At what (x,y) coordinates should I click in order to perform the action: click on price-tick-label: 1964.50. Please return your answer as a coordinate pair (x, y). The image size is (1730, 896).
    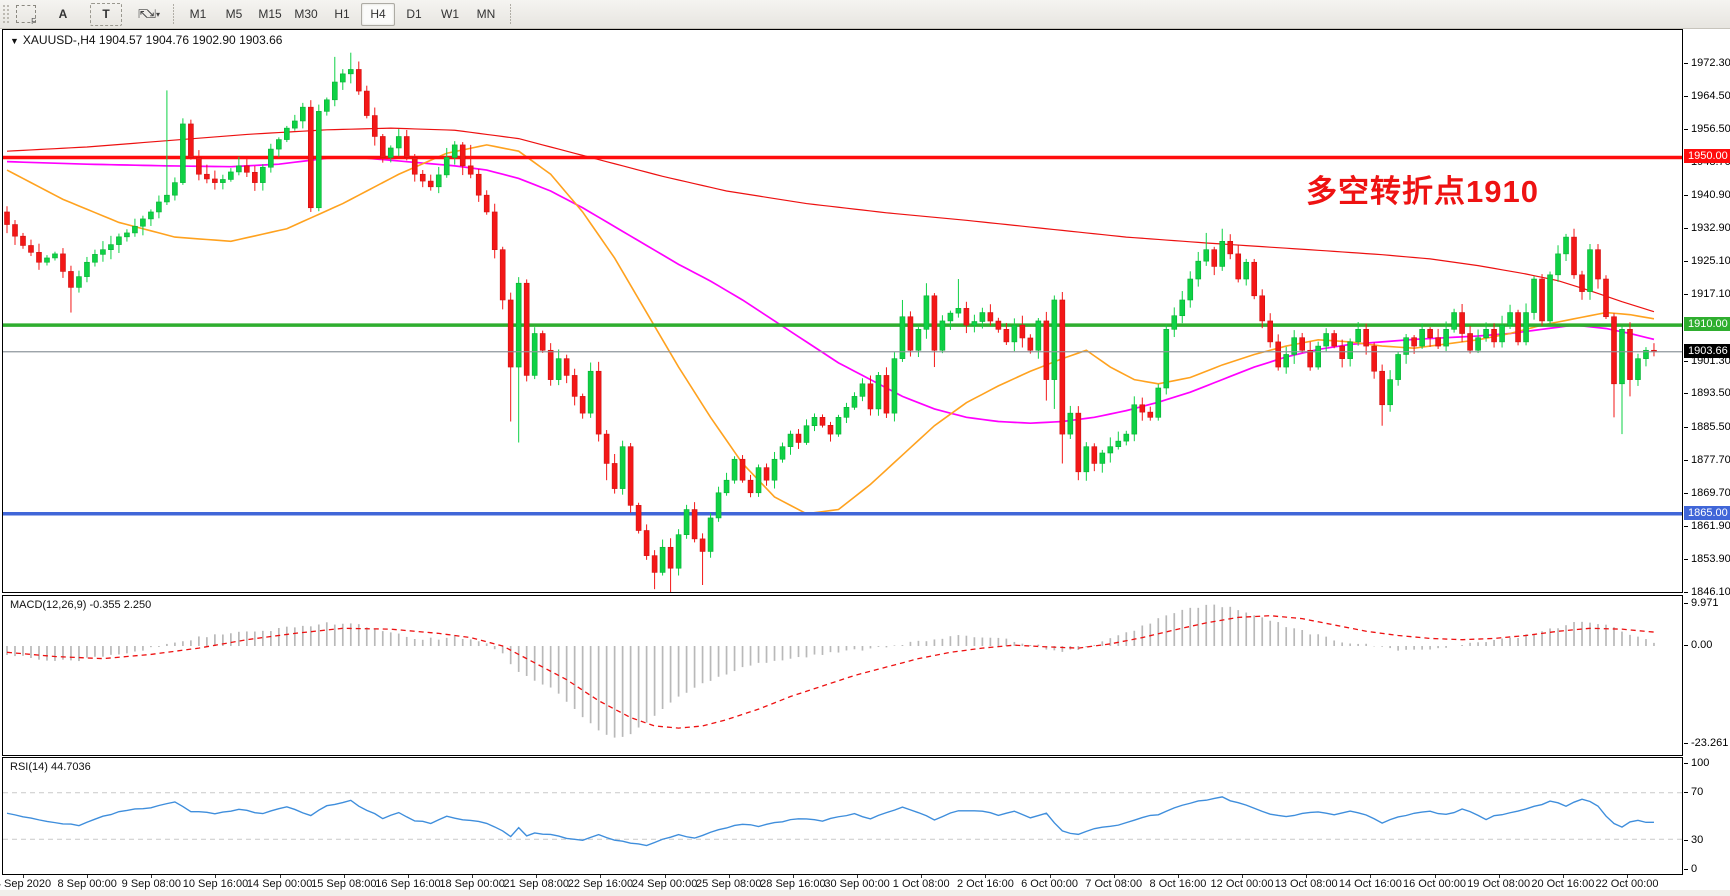
    Looking at the image, I should click on (1710, 95).